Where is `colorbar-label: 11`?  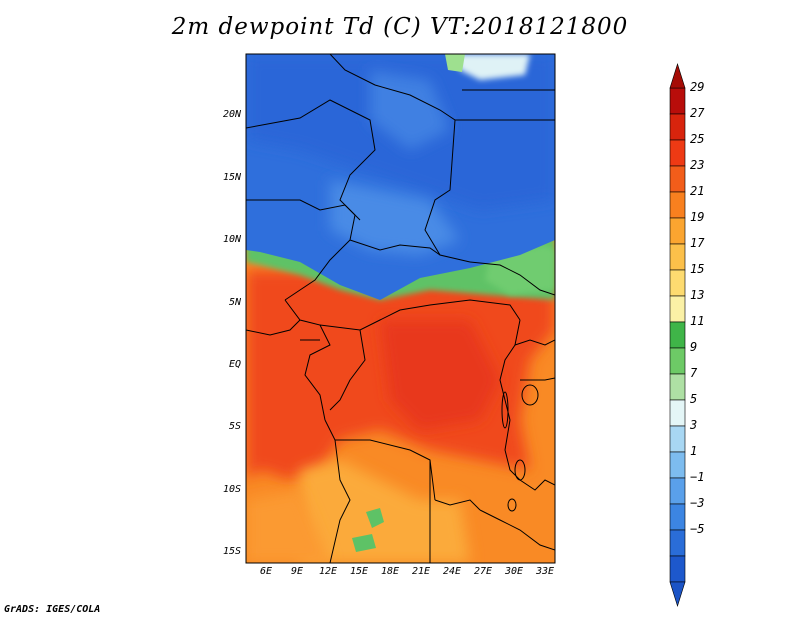
colorbar-label: 11 is located at coordinates (697, 321).